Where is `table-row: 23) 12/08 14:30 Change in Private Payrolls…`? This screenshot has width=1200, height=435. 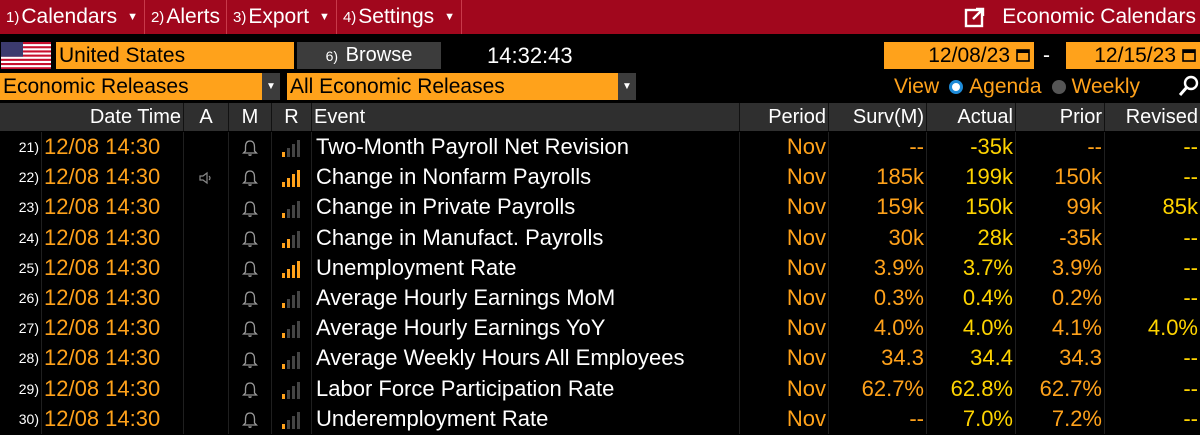 table-row: 23) 12/08 14:30 Change in Private Payrolls… is located at coordinates (600, 207).